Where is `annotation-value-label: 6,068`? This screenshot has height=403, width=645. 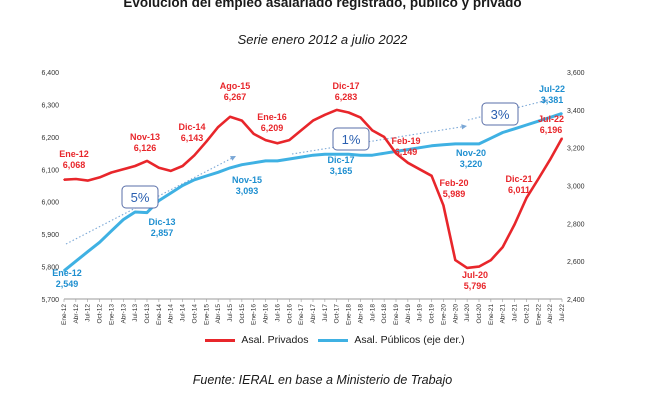
annotation-value-label: 6,068 is located at coordinates (74, 165).